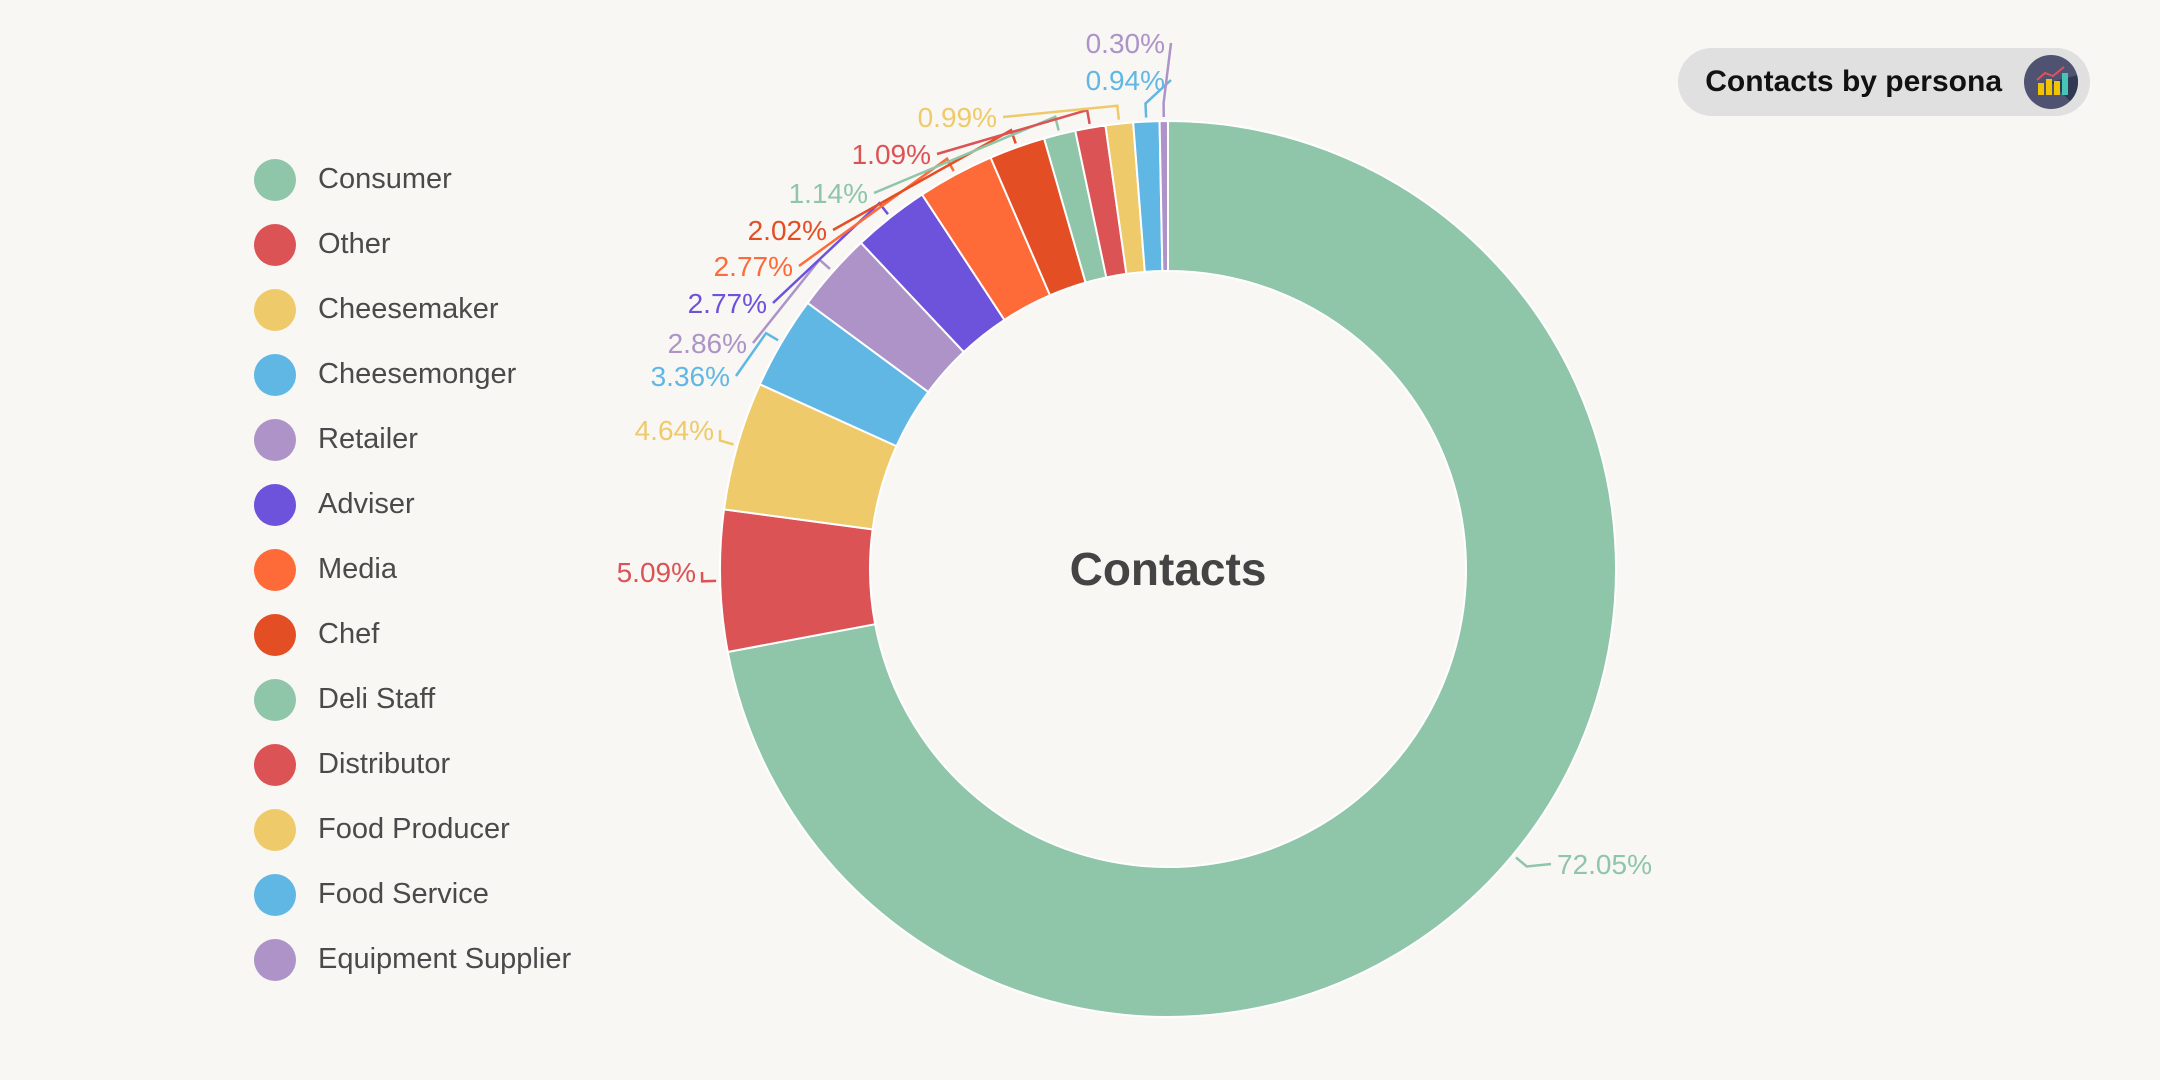 This screenshot has height=1080, width=2160. I want to click on legend-item: Cheesemonger, so click(412, 374).